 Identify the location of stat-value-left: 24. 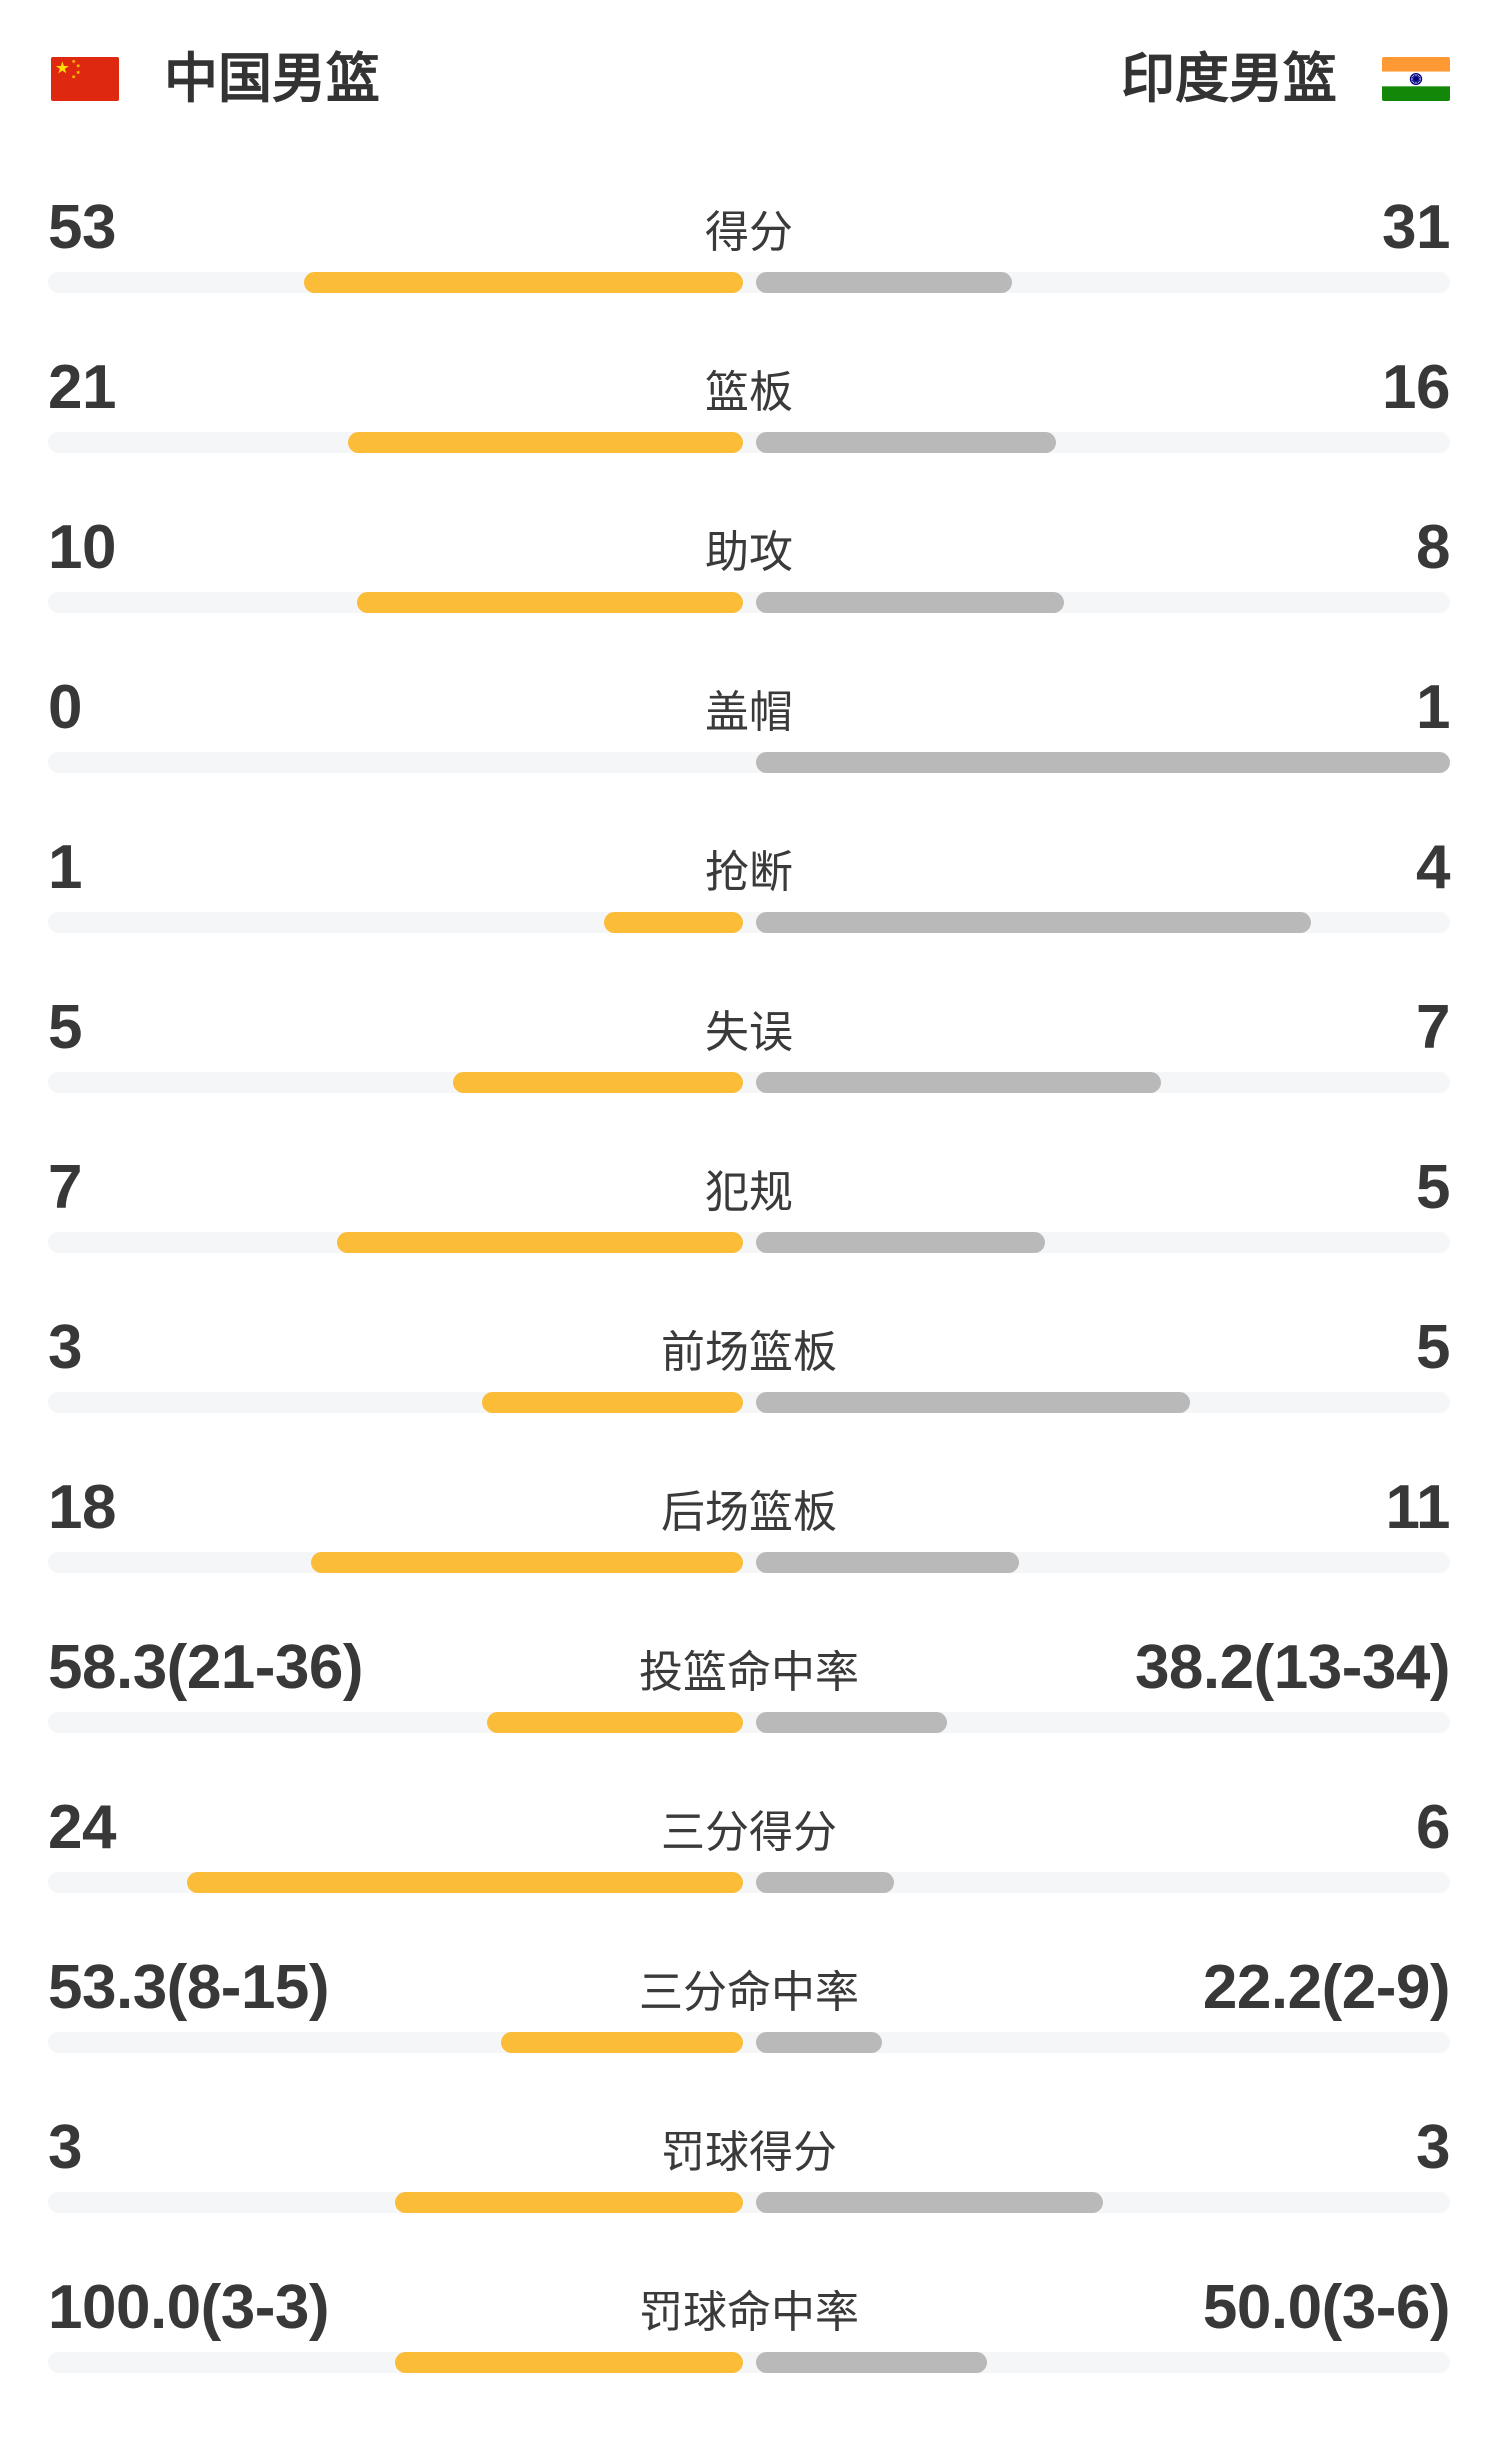
(82, 1827).